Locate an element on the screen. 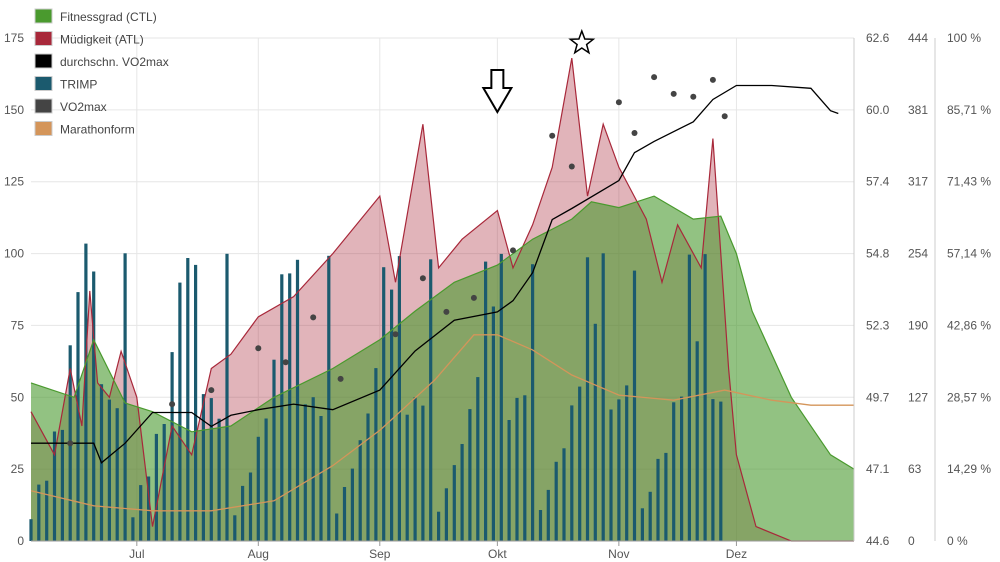 Image resolution: width=1000 pixels, height=562 pixels. legend-item: Fitnessgrad (CTL) is located at coordinates (95, 16).